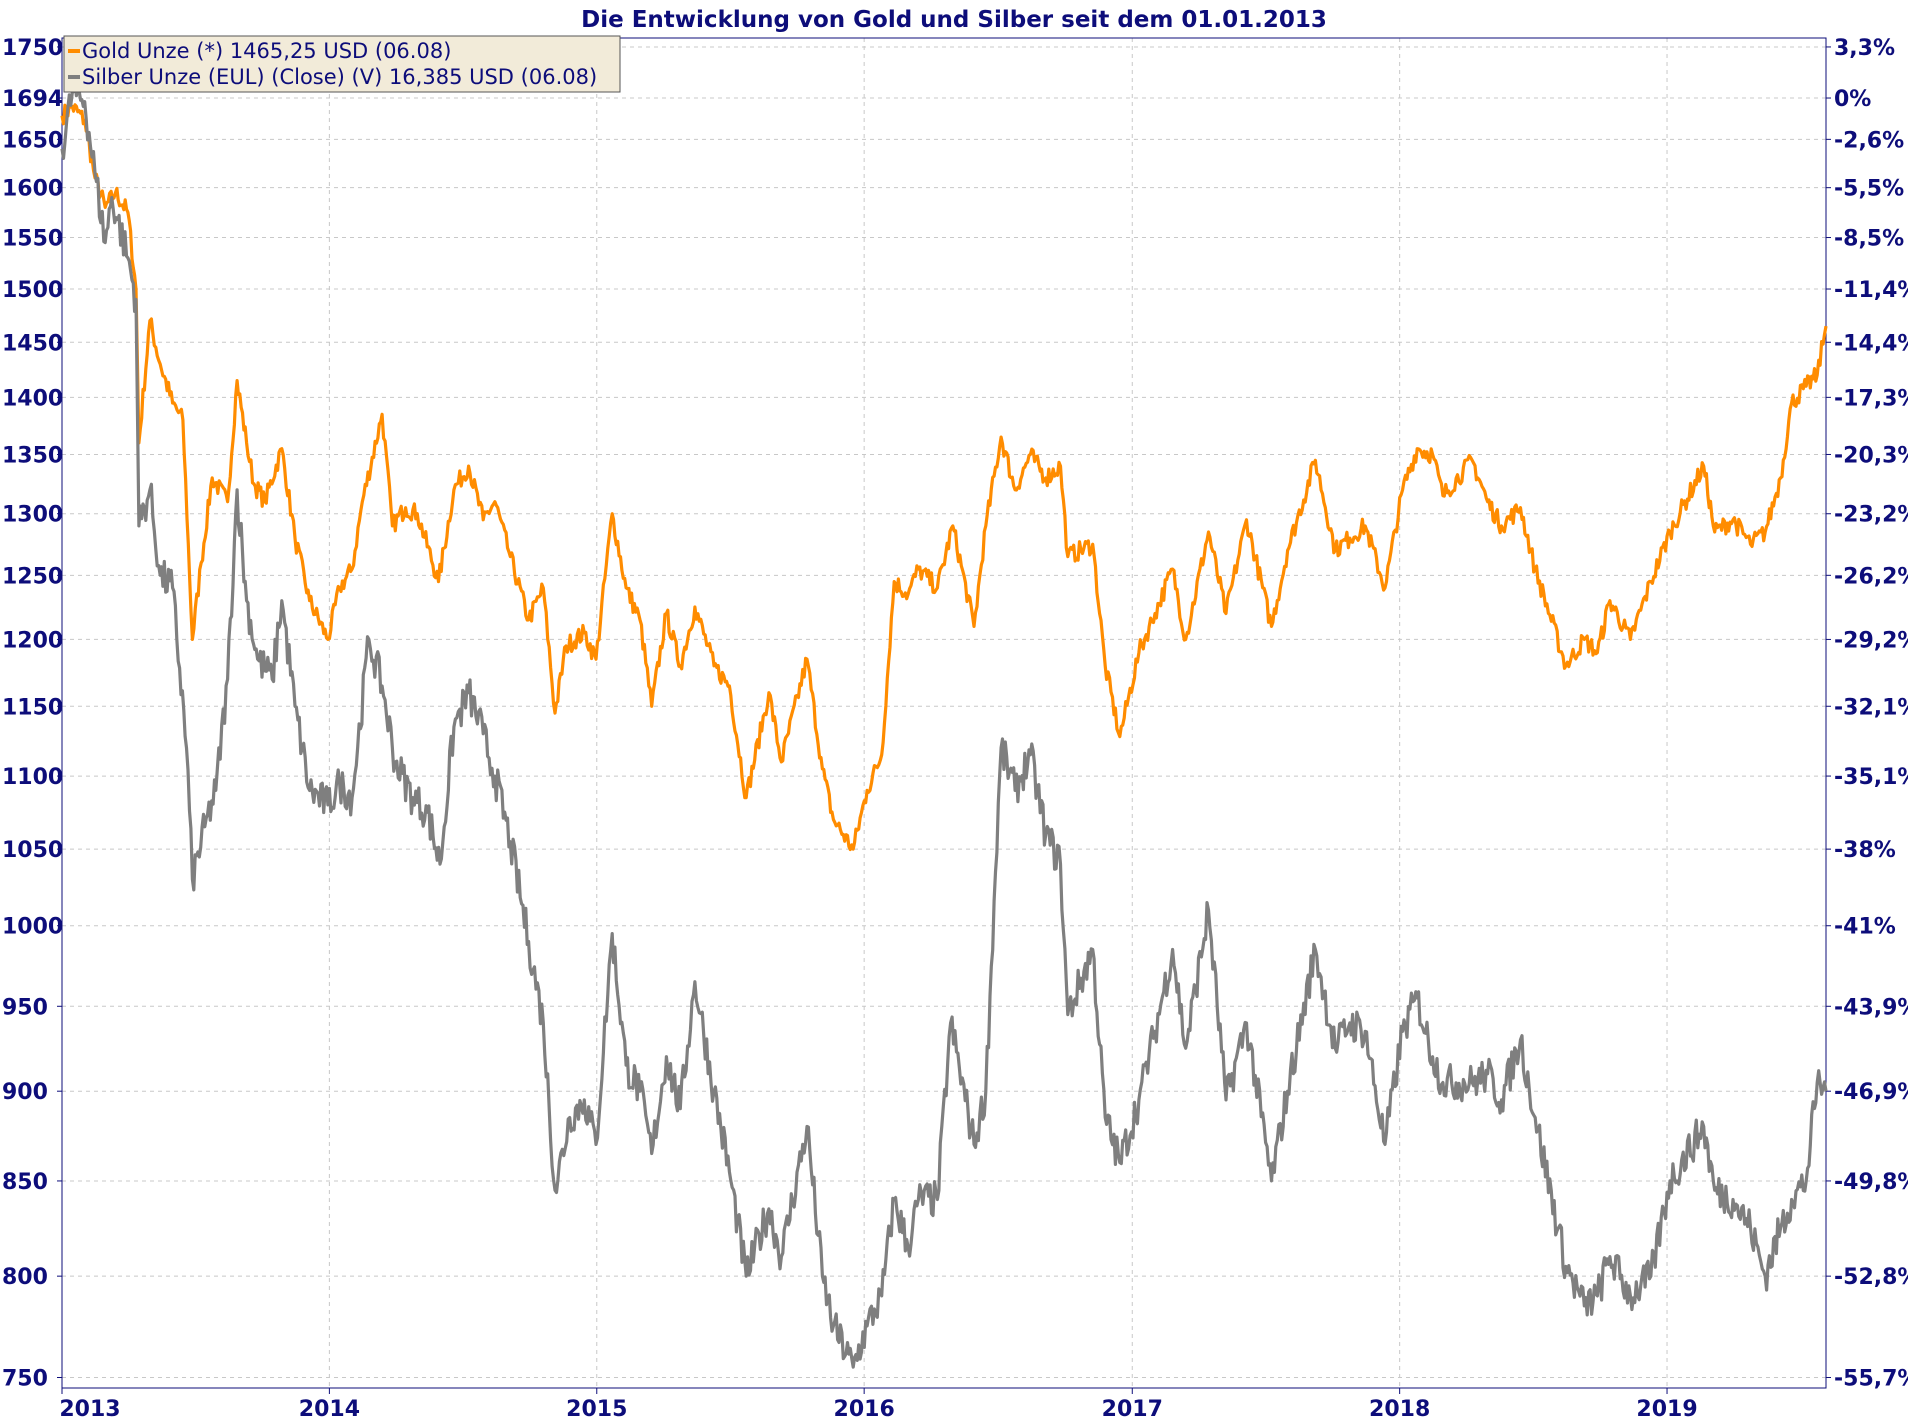  What do you see at coordinates (864, 1408) in the screenshot?
I see `x-tick-label: 2016` at bounding box center [864, 1408].